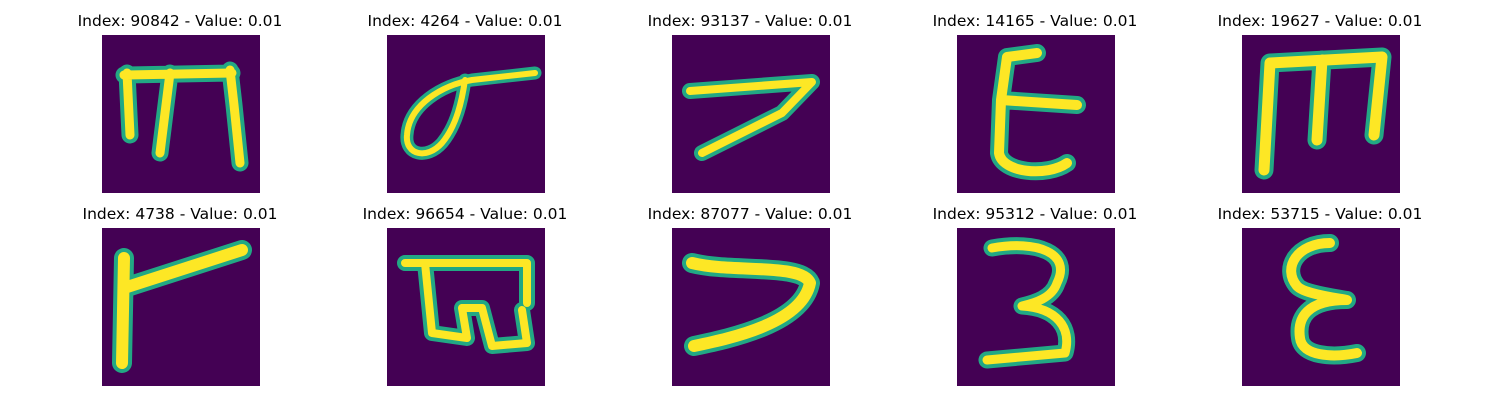  Describe the element at coordinates (466, 304) in the screenshot. I see `box-loop-glyph-icon` at that location.